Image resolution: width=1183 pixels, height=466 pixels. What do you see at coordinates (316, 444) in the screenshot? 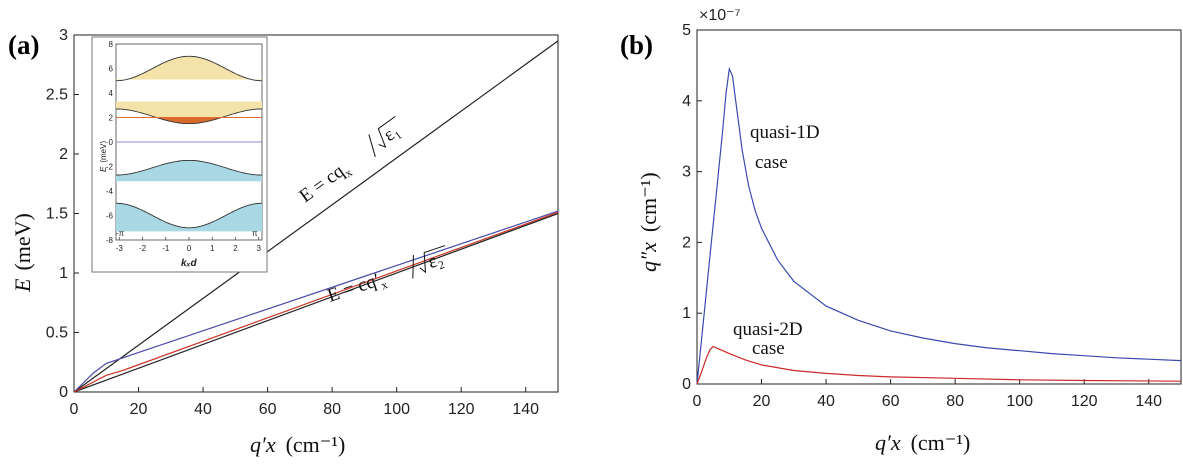
I see `panel-a-x-axis-unit: (cm⁻¹)` at bounding box center [316, 444].